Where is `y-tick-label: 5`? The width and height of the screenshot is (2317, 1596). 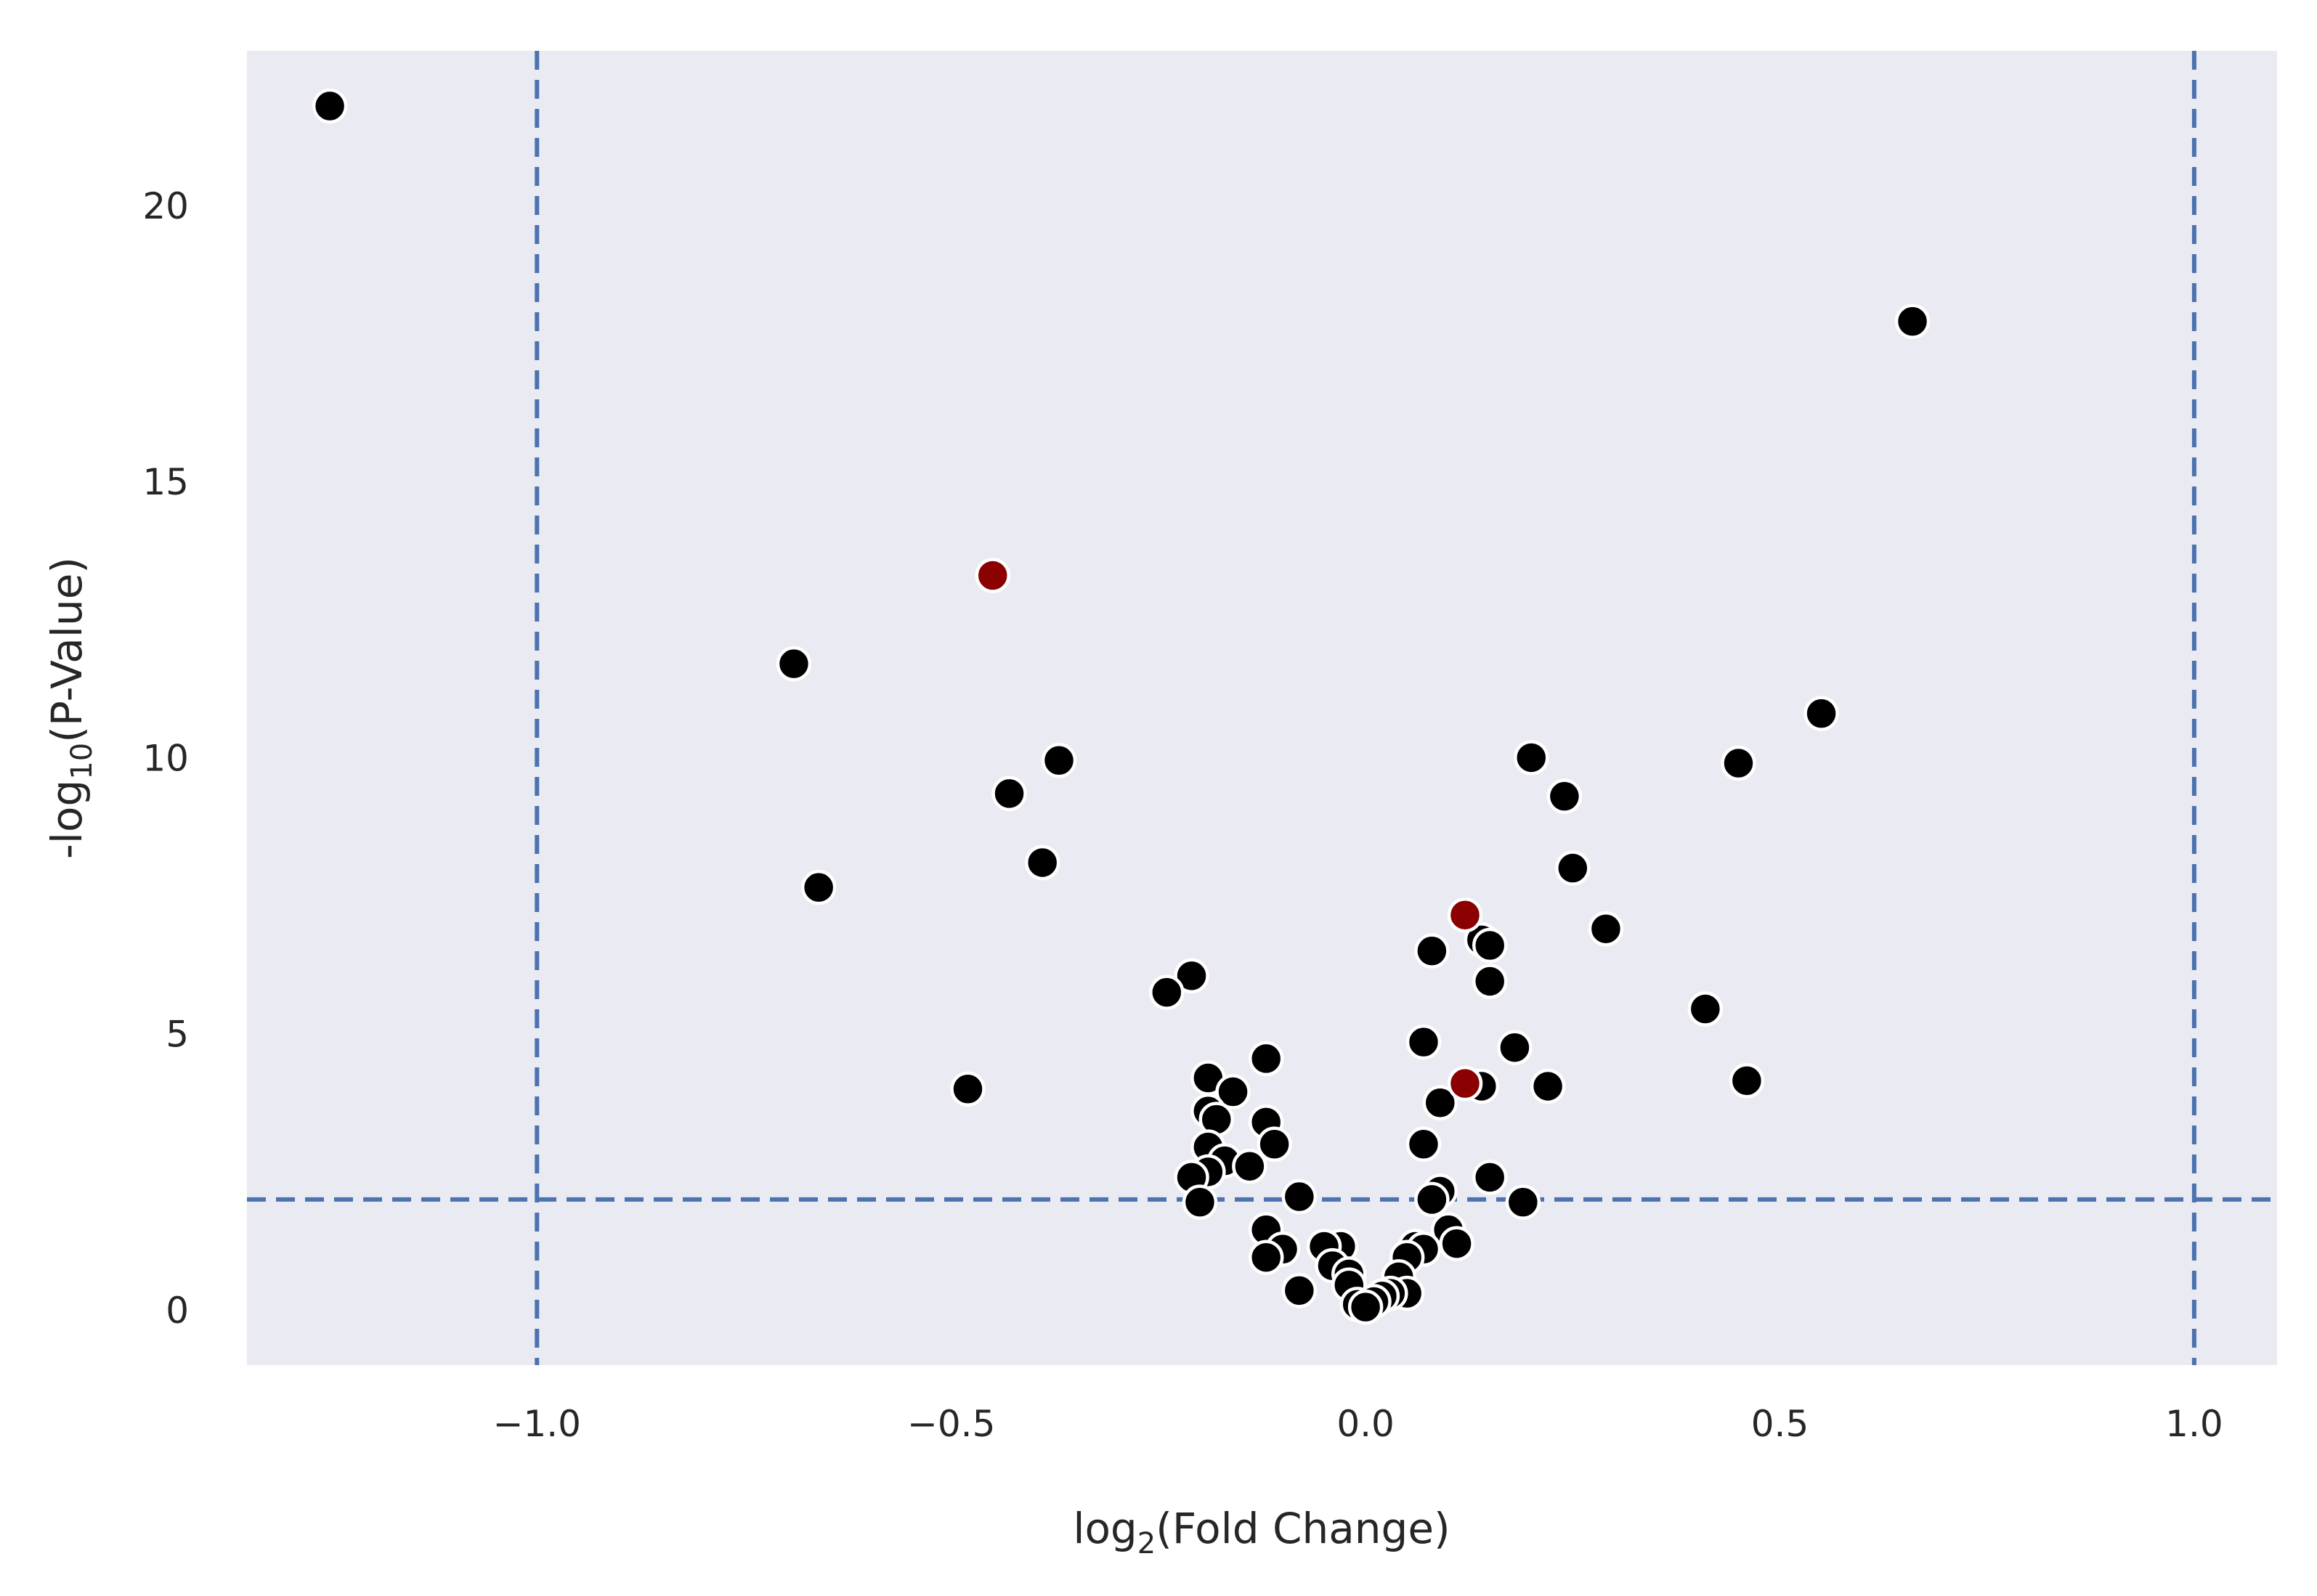
y-tick-label: 5 is located at coordinates (177, 1035).